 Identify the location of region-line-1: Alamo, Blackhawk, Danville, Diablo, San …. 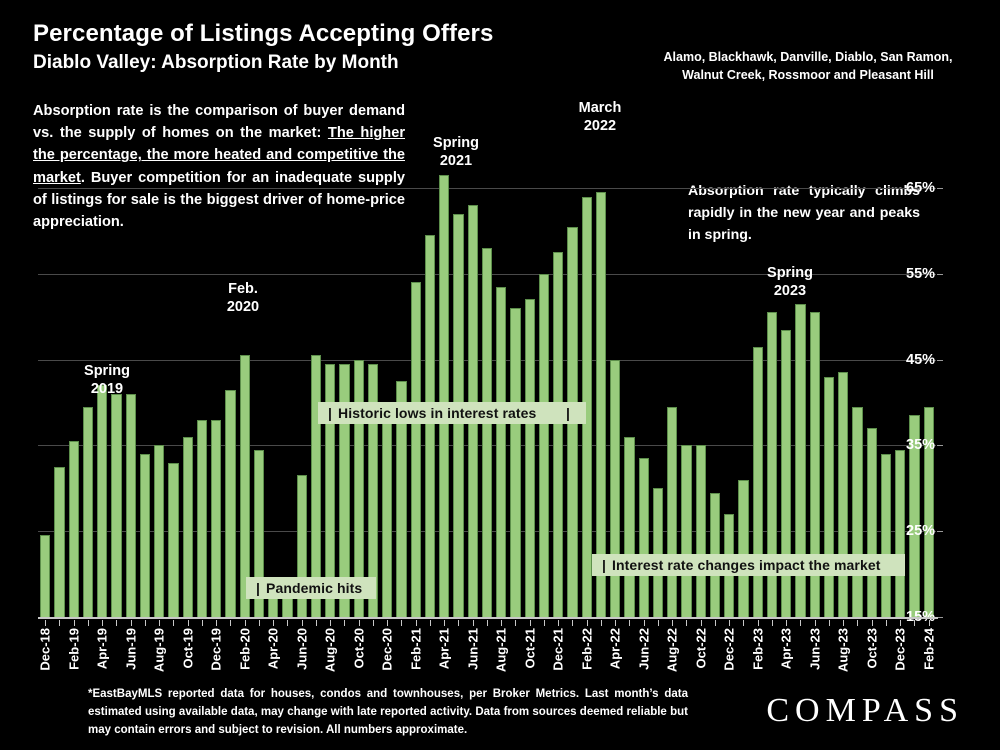
(808, 57).